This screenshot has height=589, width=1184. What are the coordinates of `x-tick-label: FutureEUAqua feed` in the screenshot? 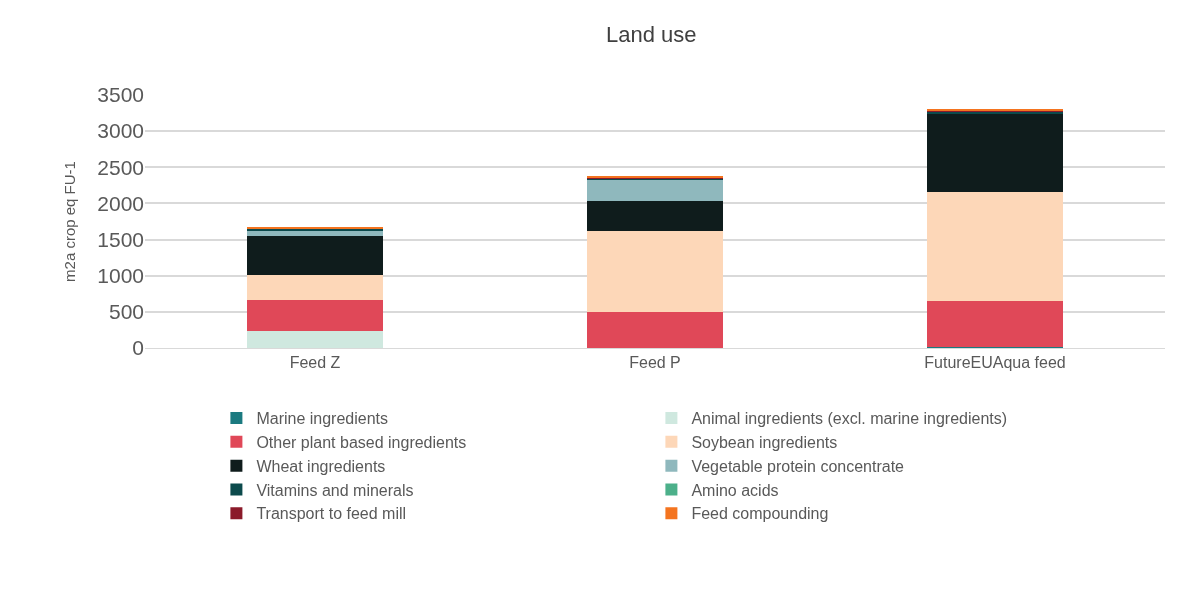 It's located at (995, 363).